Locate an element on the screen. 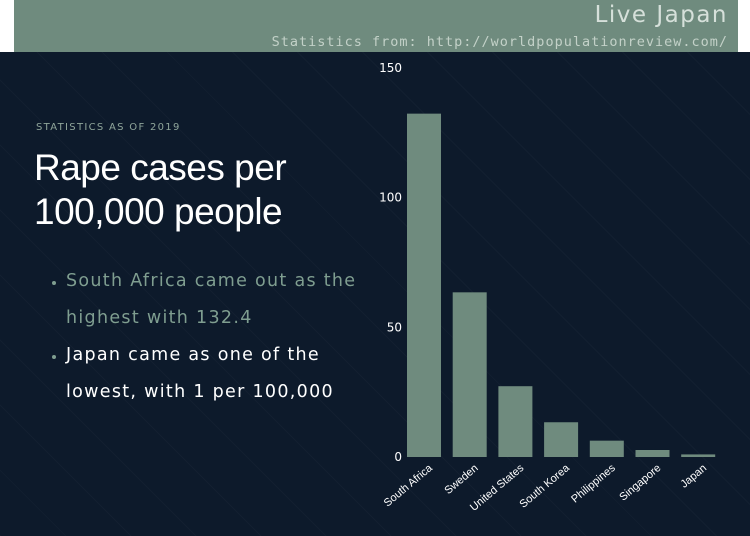 The height and width of the screenshot is (536, 750). x-tick-label: Sweden is located at coordinates (461, 479).